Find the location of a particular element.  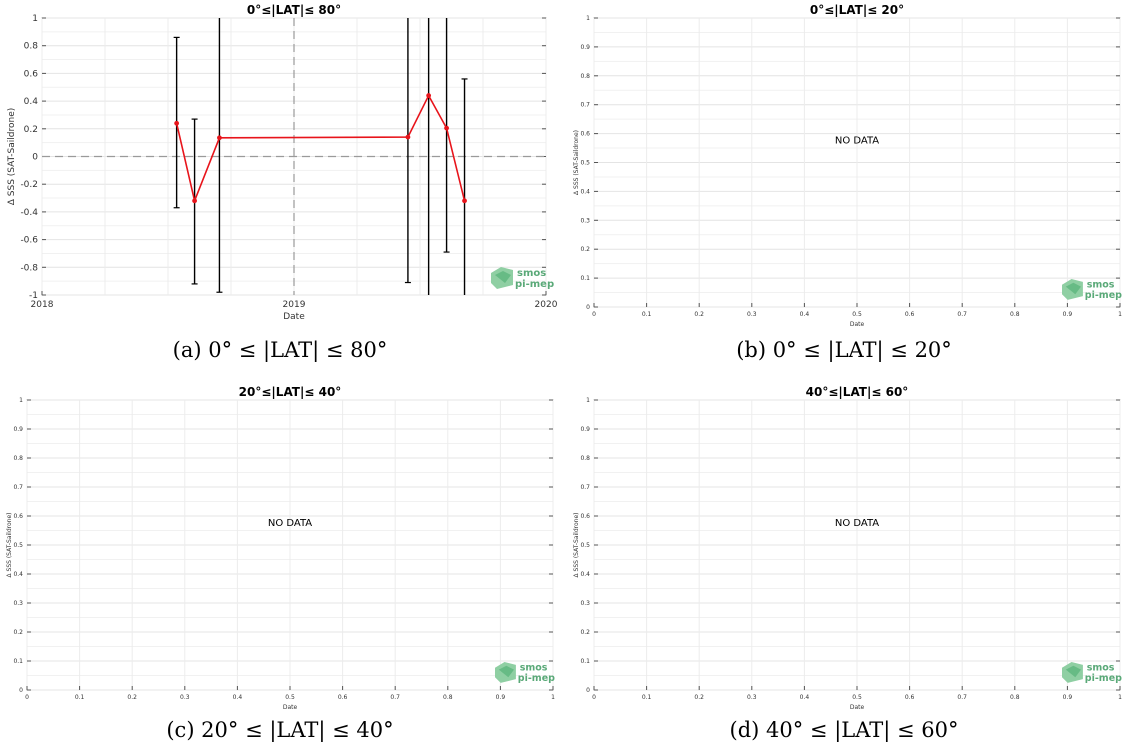

caption-d: (d) 40° ≤ |LAT| ≤ 60° is located at coordinates (844, 730).